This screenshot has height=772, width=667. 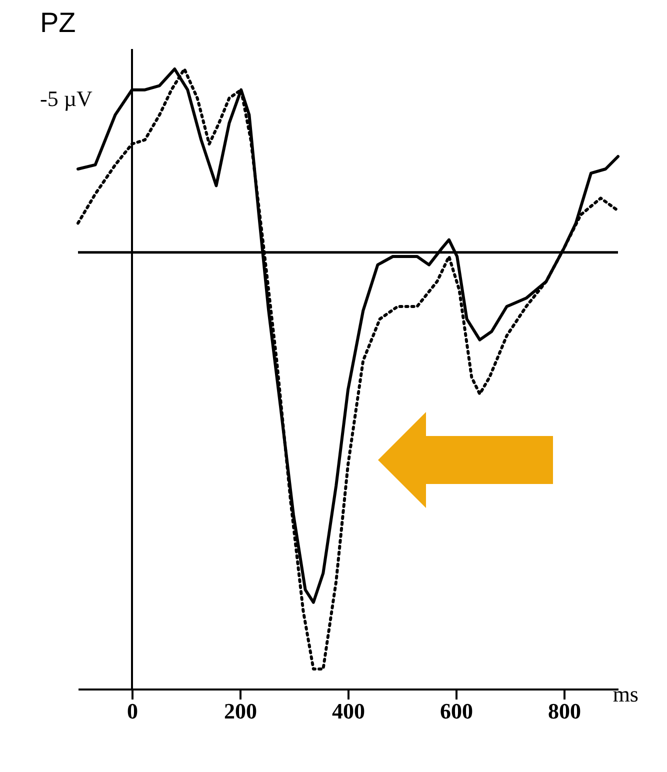 What do you see at coordinates (564, 711) in the screenshot?
I see `x-tick-label: 800` at bounding box center [564, 711].